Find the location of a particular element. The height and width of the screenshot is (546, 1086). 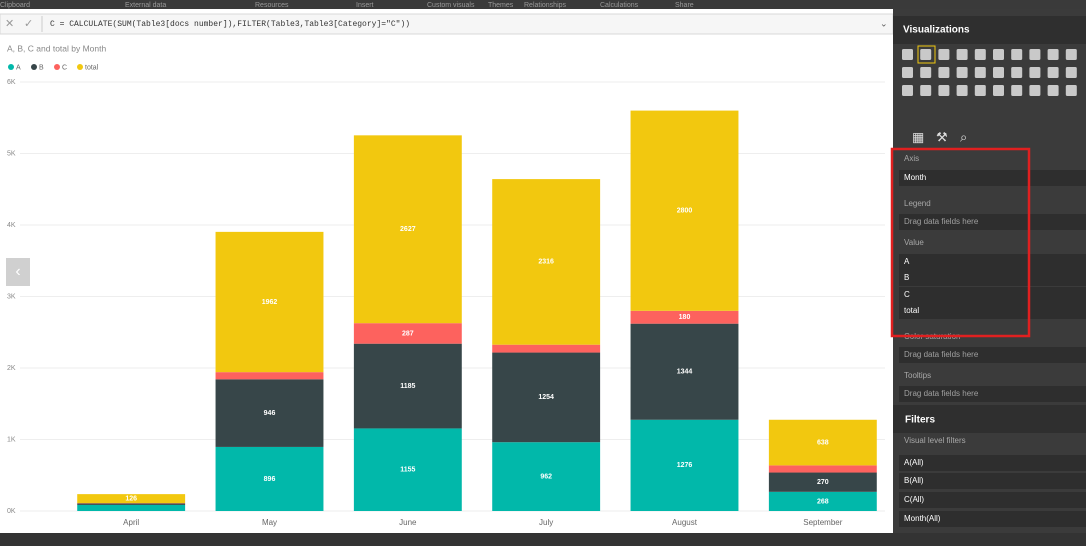

expand-chevron: ⌄ is located at coordinates (884, 23).